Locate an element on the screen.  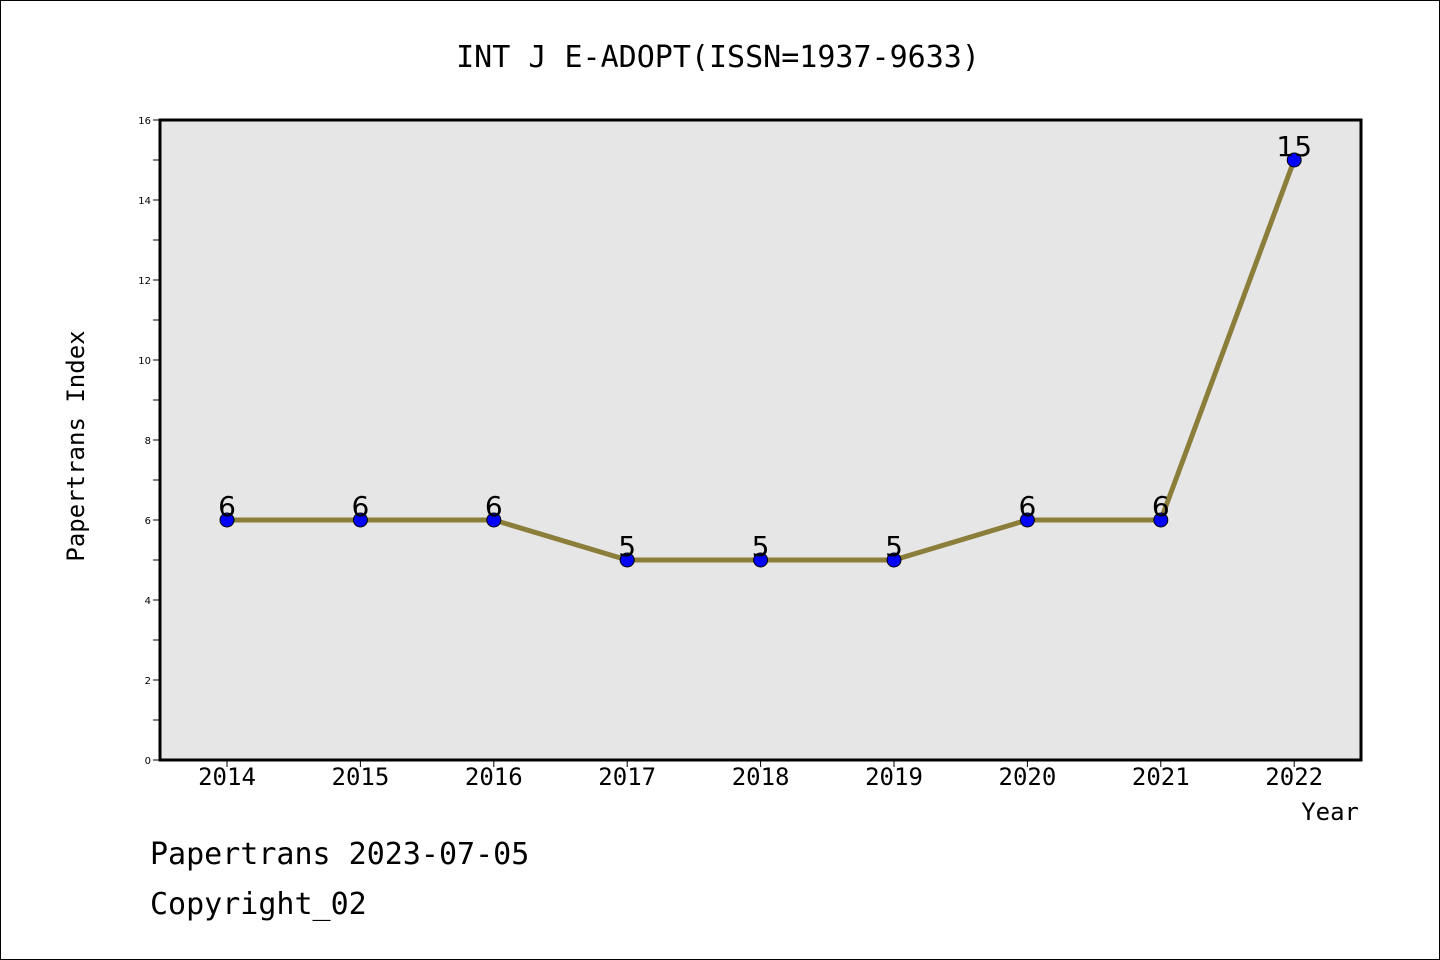
footer-copyright: Copyright_02 is located at coordinates (258, 904).